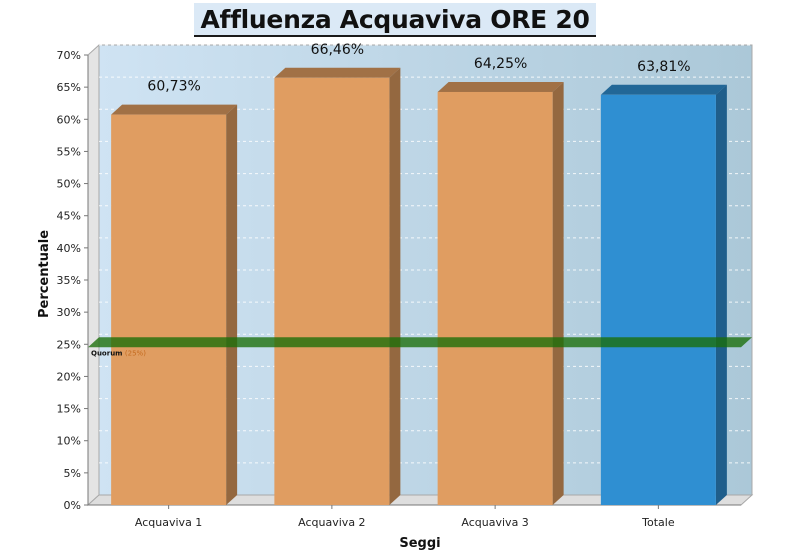 This screenshot has height=553, width=790. Describe the element at coordinates (93, 275) in the screenshot. I see `plot-left-wall` at that location.